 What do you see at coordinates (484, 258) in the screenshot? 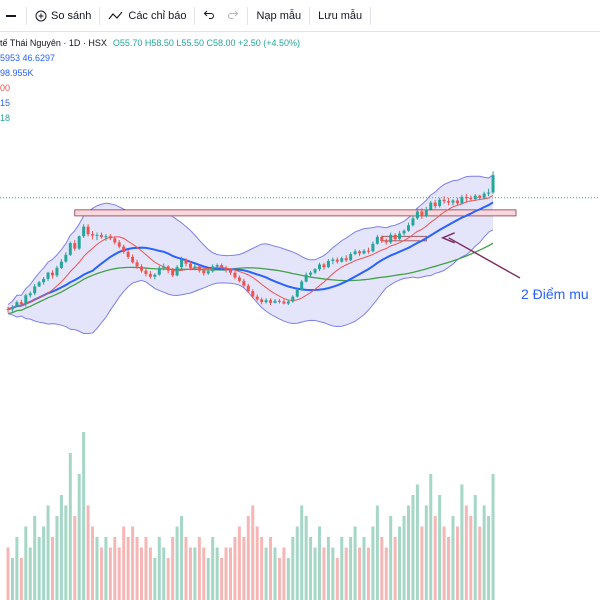
I see `annotation-arrow` at bounding box center [484, 258].